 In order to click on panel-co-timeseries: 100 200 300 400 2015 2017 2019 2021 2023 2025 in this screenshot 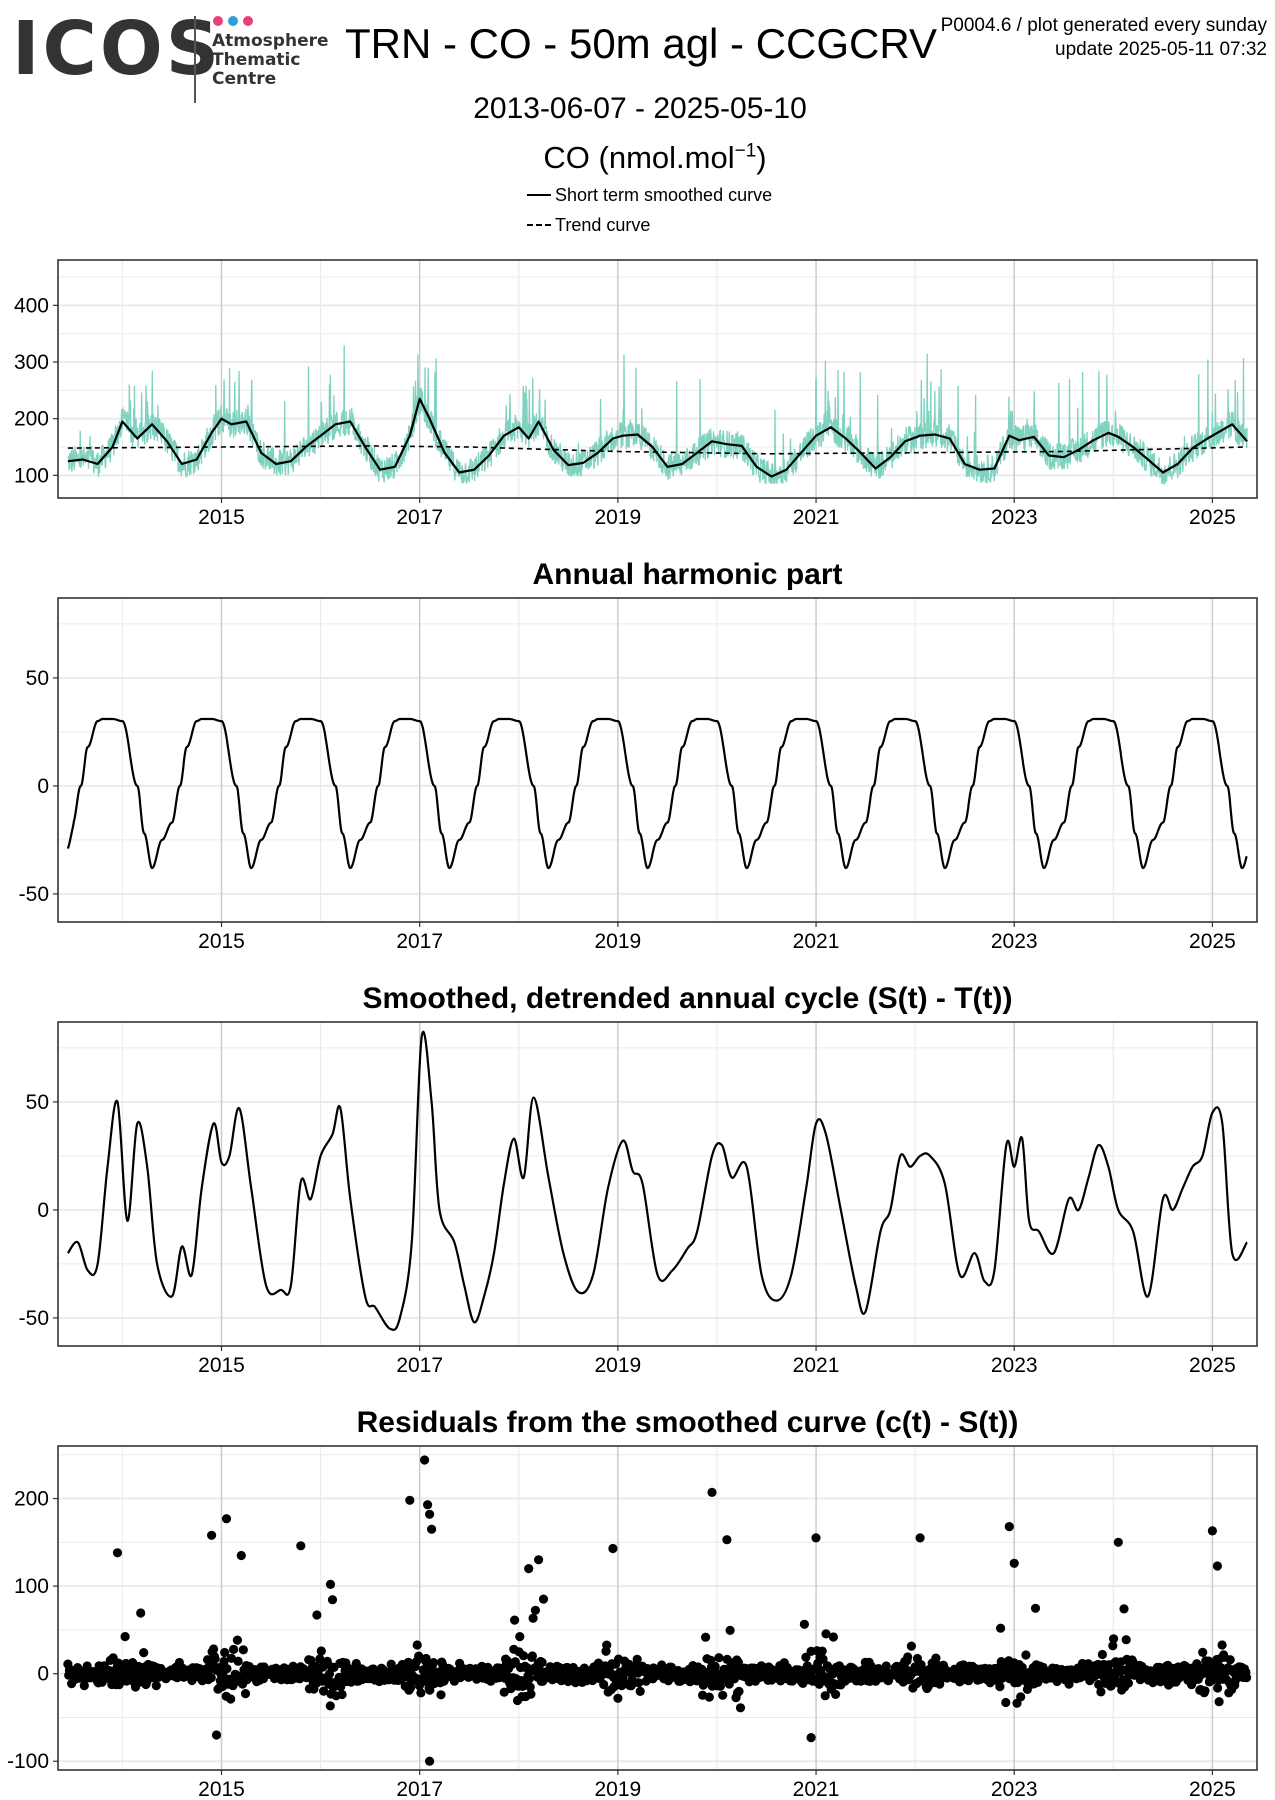, I will do `click(636, 394)`.